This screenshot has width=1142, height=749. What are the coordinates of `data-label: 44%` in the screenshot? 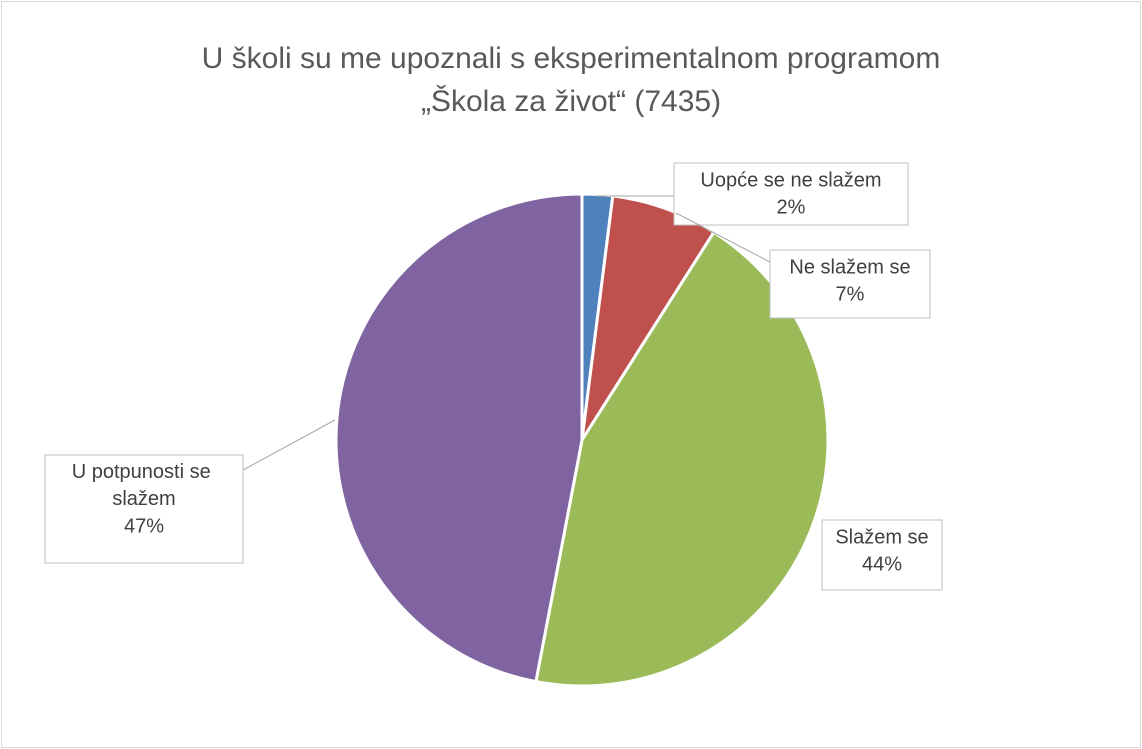 It's located at (882, 564).